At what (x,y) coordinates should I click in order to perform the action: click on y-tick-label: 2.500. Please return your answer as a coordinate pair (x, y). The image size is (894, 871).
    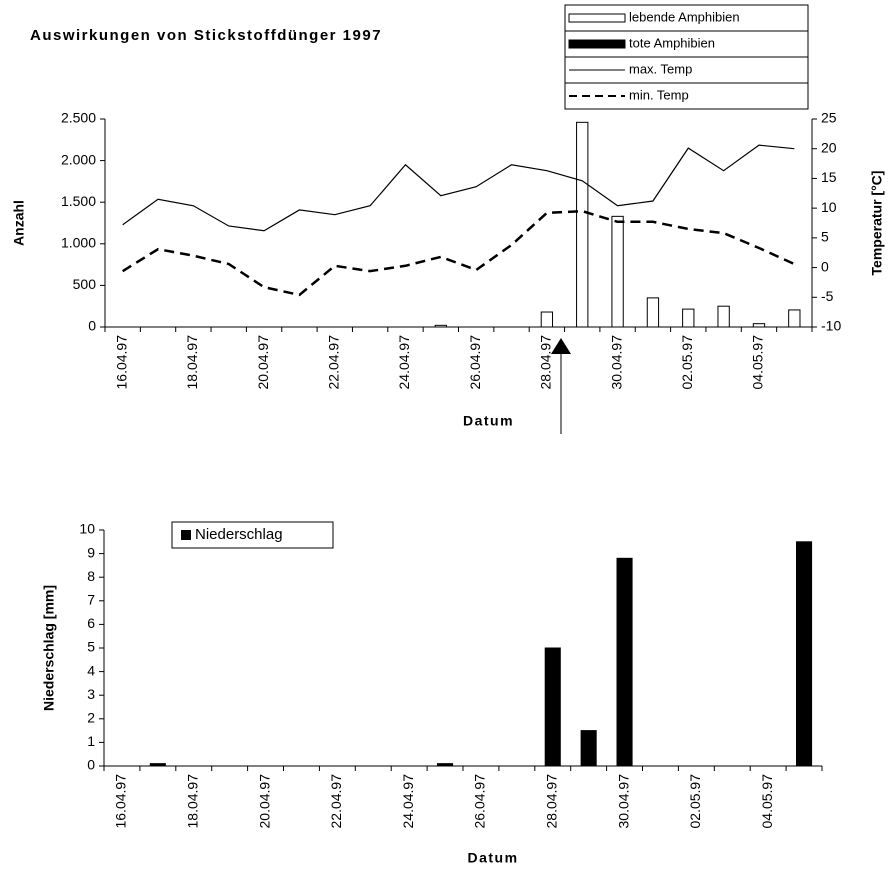
    Looking at the image, I should click on (78, 118).